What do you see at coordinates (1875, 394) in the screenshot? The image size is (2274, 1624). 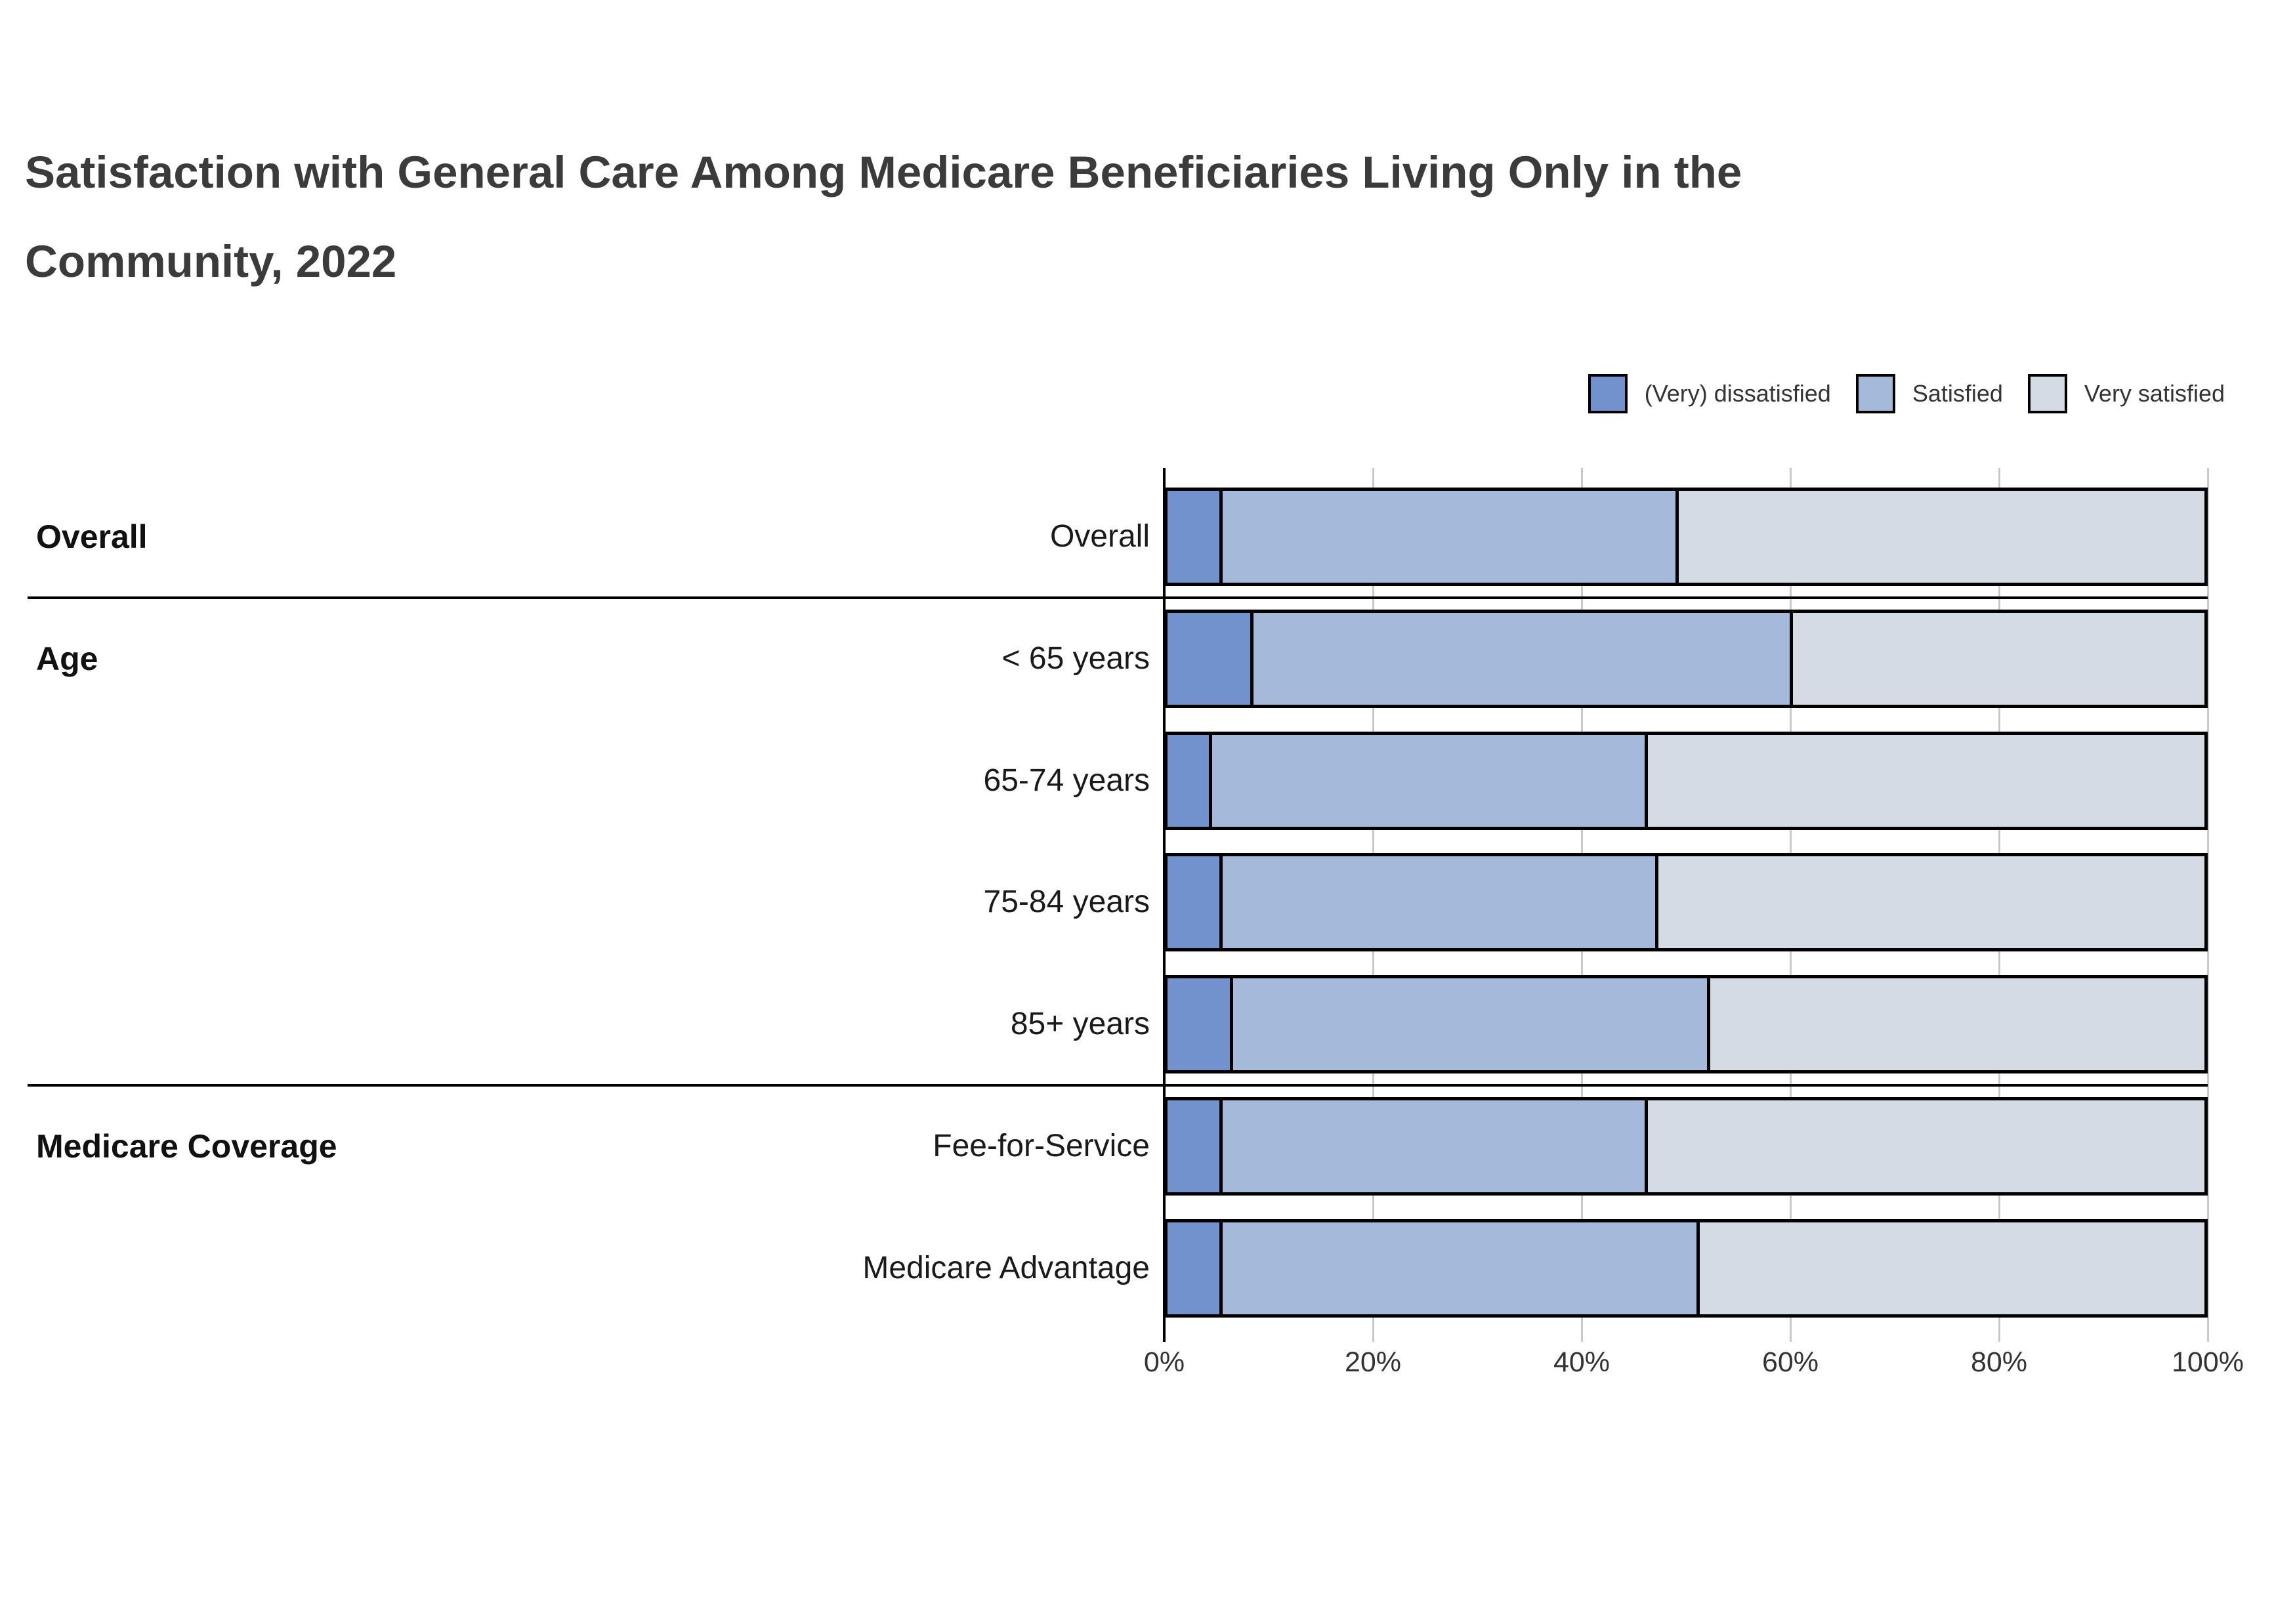 I see `legend-swatch-satisfied-icon` at bounding box center [1875, 394].